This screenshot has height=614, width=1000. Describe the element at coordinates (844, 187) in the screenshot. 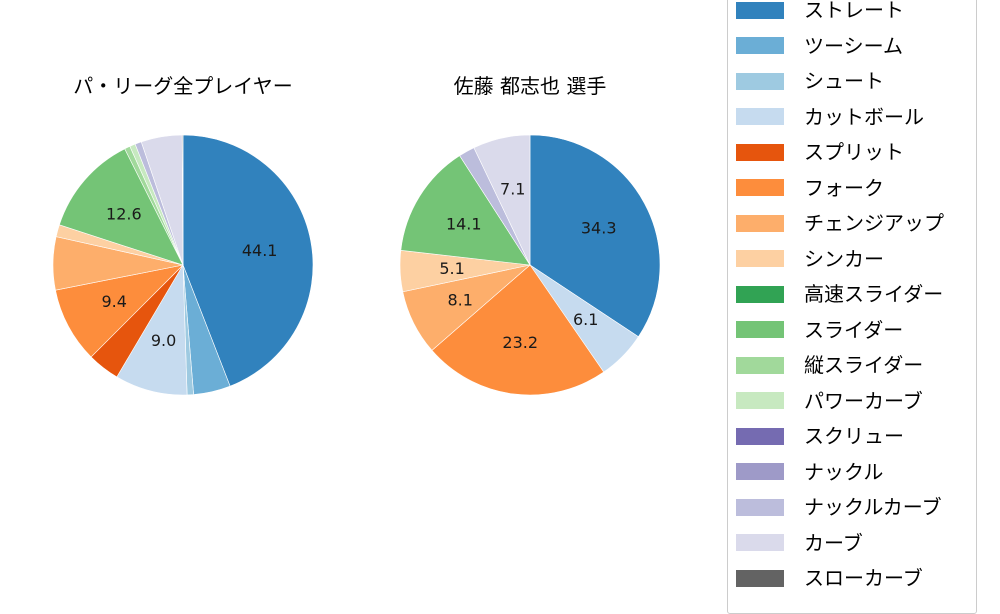

I see `legend-label: フォーク` at that location.